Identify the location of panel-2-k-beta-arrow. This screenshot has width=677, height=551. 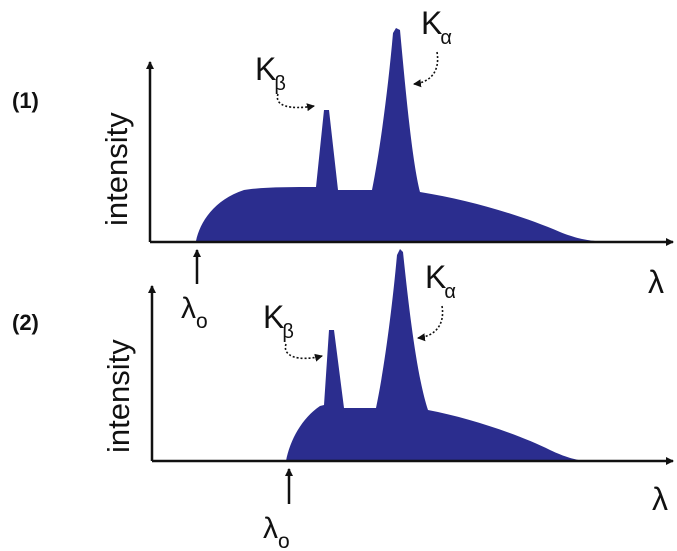
(303, 352).